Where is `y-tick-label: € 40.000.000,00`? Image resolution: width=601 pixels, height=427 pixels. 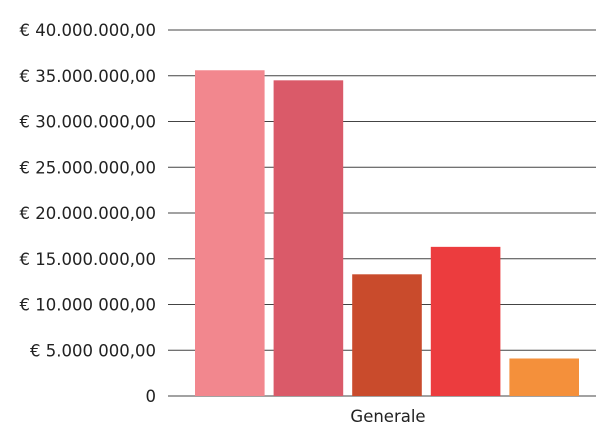 y-tick-label: € 40.000.000,00 is located at coordinates (88, 30).